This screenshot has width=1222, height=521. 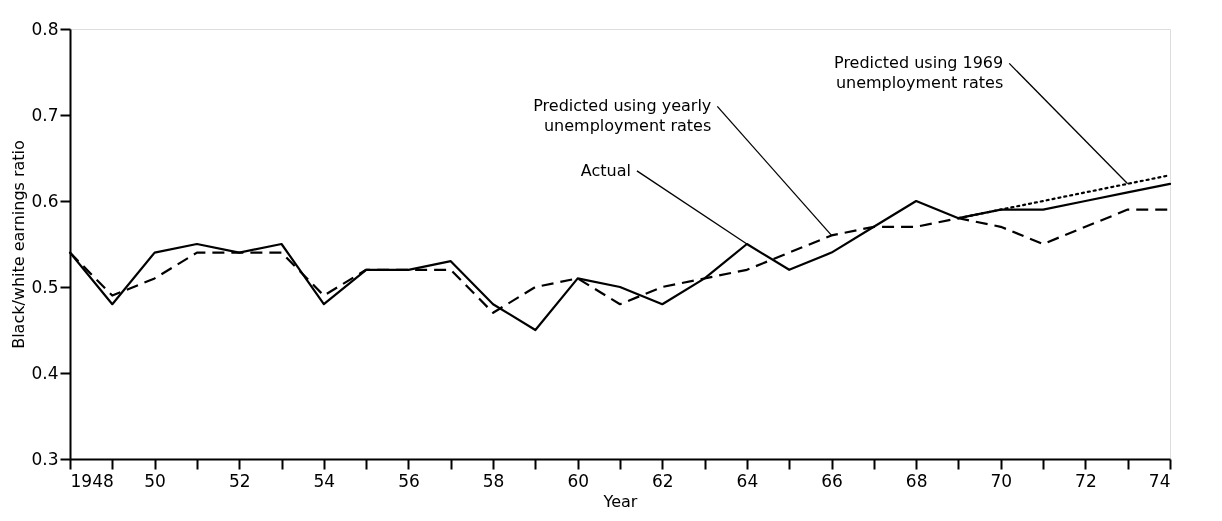 What do you see at coordinates (409, 480) in the screenshot?
I see `x-tick-label: 56` at bounding box center [409, 480].